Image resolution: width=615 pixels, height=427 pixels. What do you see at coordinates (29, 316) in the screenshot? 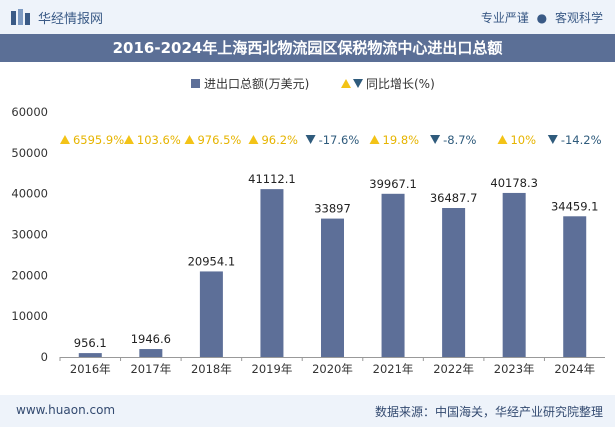
I see `y-tick-label: 10000` at bounding box center [29, 316].